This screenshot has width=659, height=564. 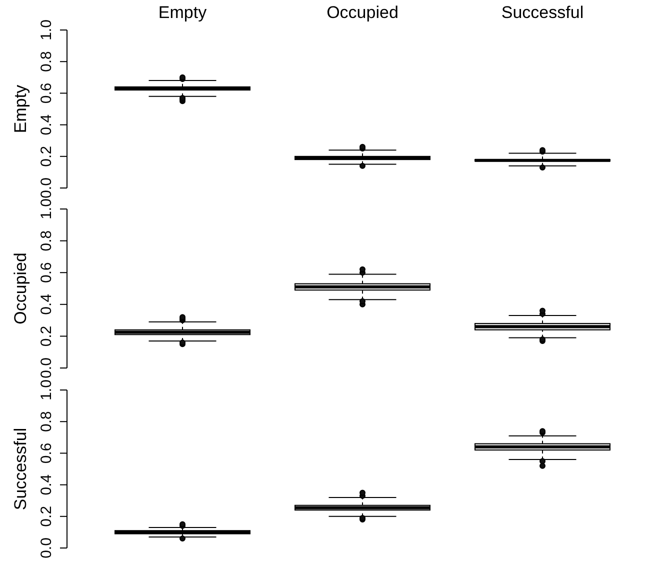 What do you see at coordinates (362, 12) in the screenshot?
I see `x-tick-label: Occupied` at bounding box center [362, 12].